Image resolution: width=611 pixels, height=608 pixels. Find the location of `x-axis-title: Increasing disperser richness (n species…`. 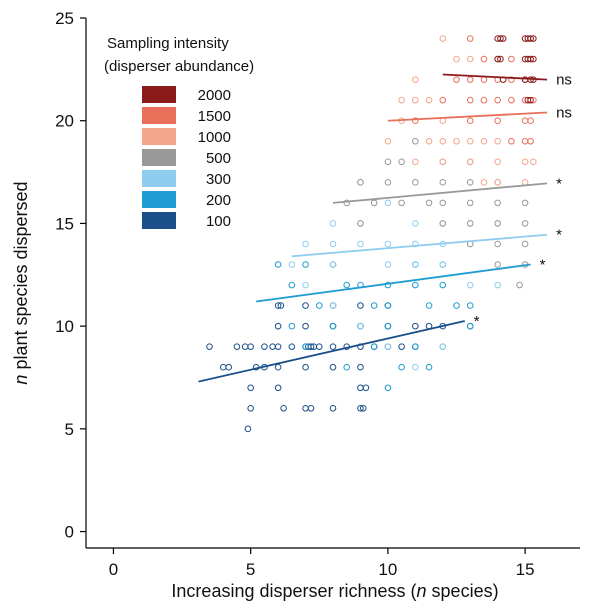

x-axis-title: Increasing disperser richness (n species… is located at coordinates (334, 591).